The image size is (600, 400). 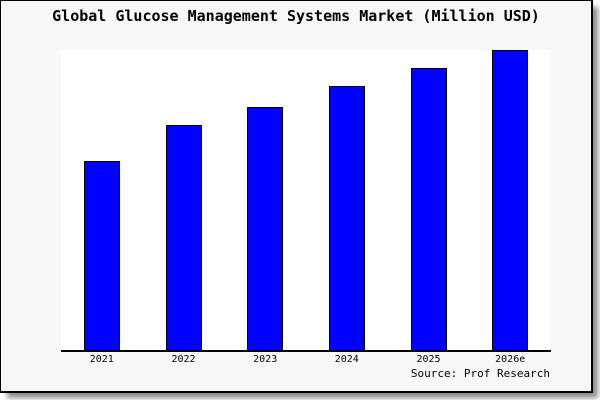 What do you see at coordinates (510, 200) in the screenshot?
I see `bar-2026e` at bounding box center [510, 200].